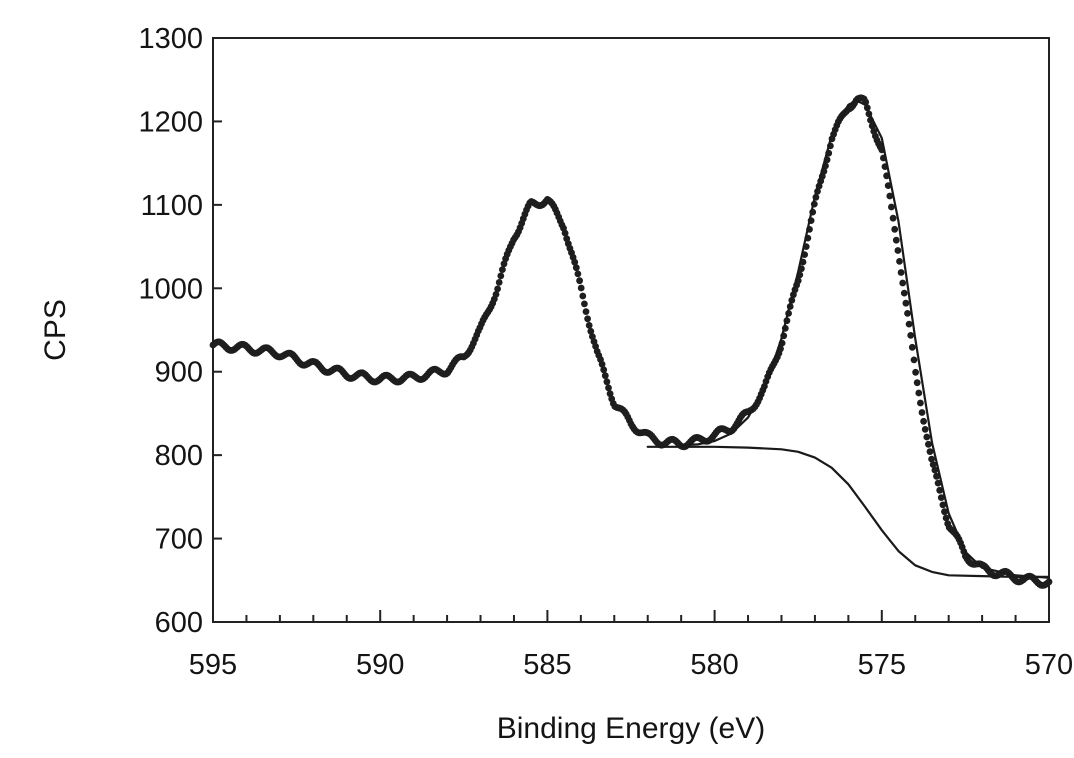 The image size is (1074, 758). I want to click on y-tick-label: 900, so click(179, 373).